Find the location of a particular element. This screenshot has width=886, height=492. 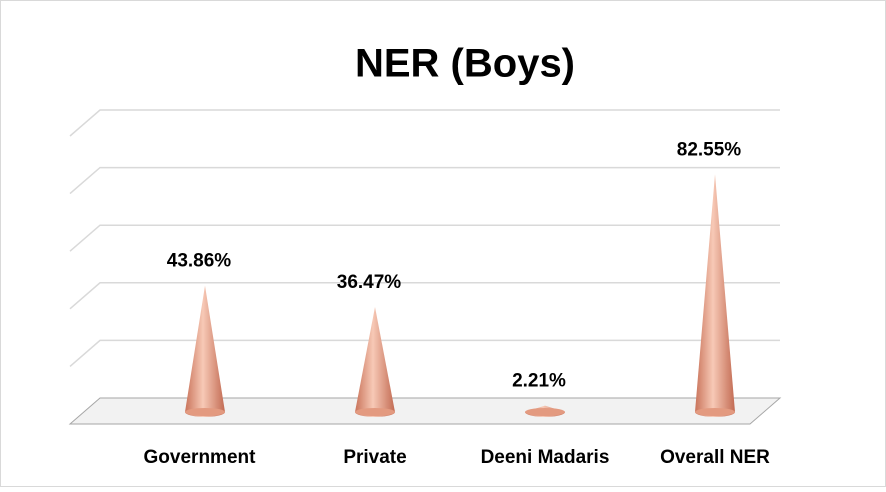

data-label: 43.86% is located at coordinates (199, 261).